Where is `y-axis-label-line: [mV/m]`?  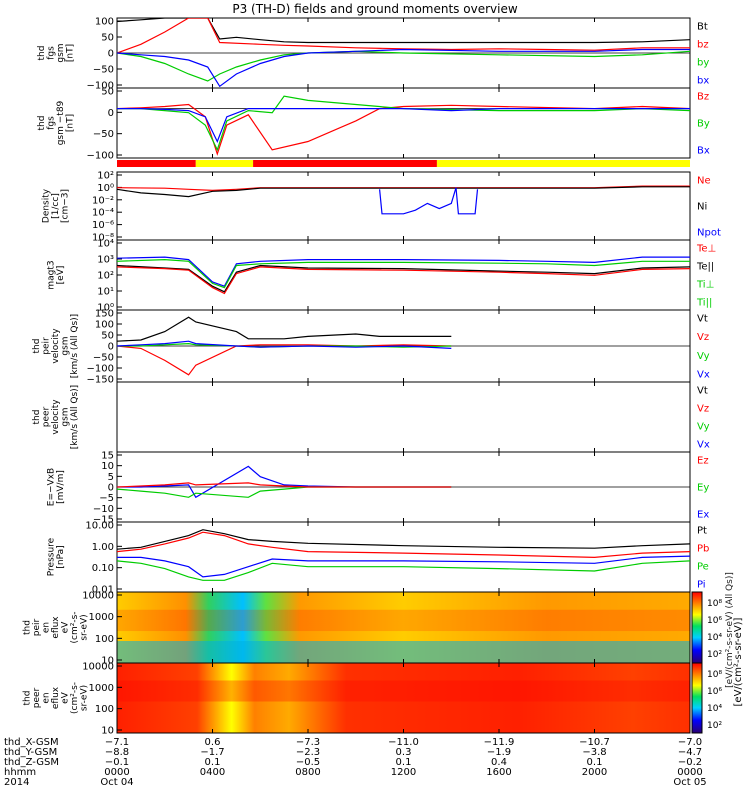
y-axis-label-line: [mV/m] is located at coordinates (61, 487).